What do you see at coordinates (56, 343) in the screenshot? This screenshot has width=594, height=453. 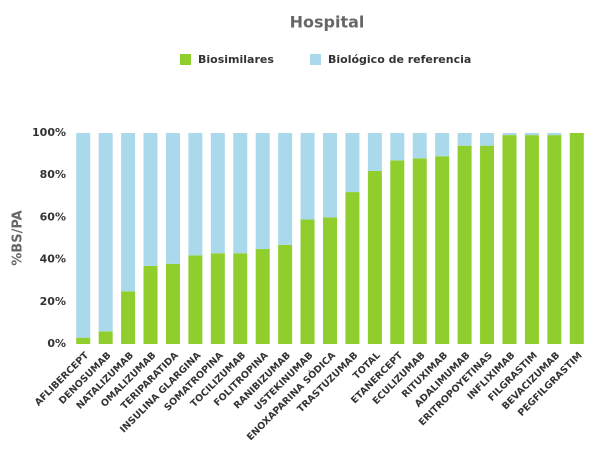 I see `y-tick-label: 0%` at bounding box center [56, 343].